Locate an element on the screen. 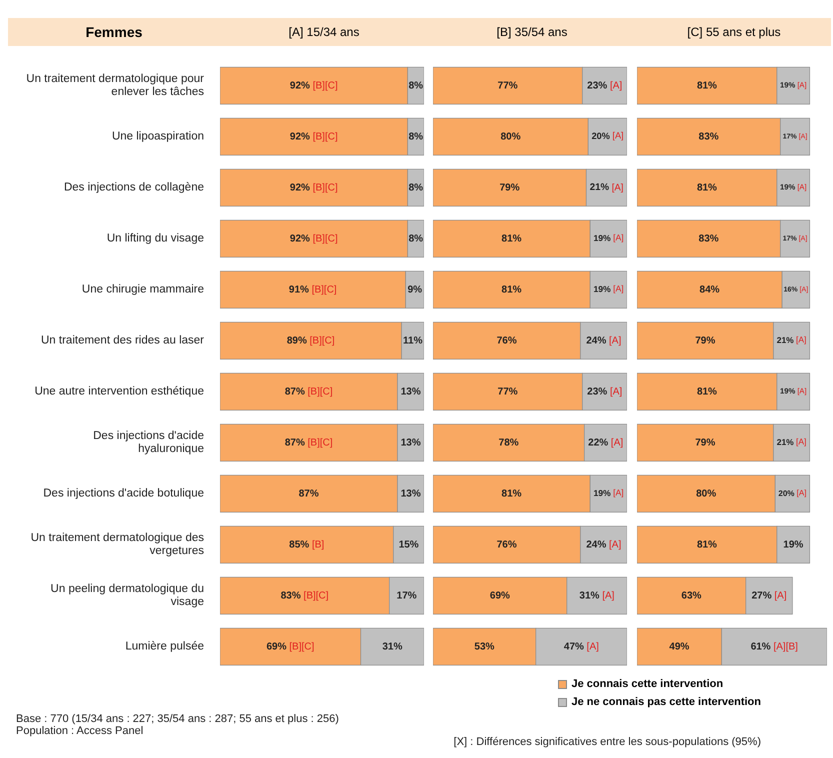 The image size is (833, 758). y-tick-label: Une lipoaspiration is located at coordinates (158, 136).